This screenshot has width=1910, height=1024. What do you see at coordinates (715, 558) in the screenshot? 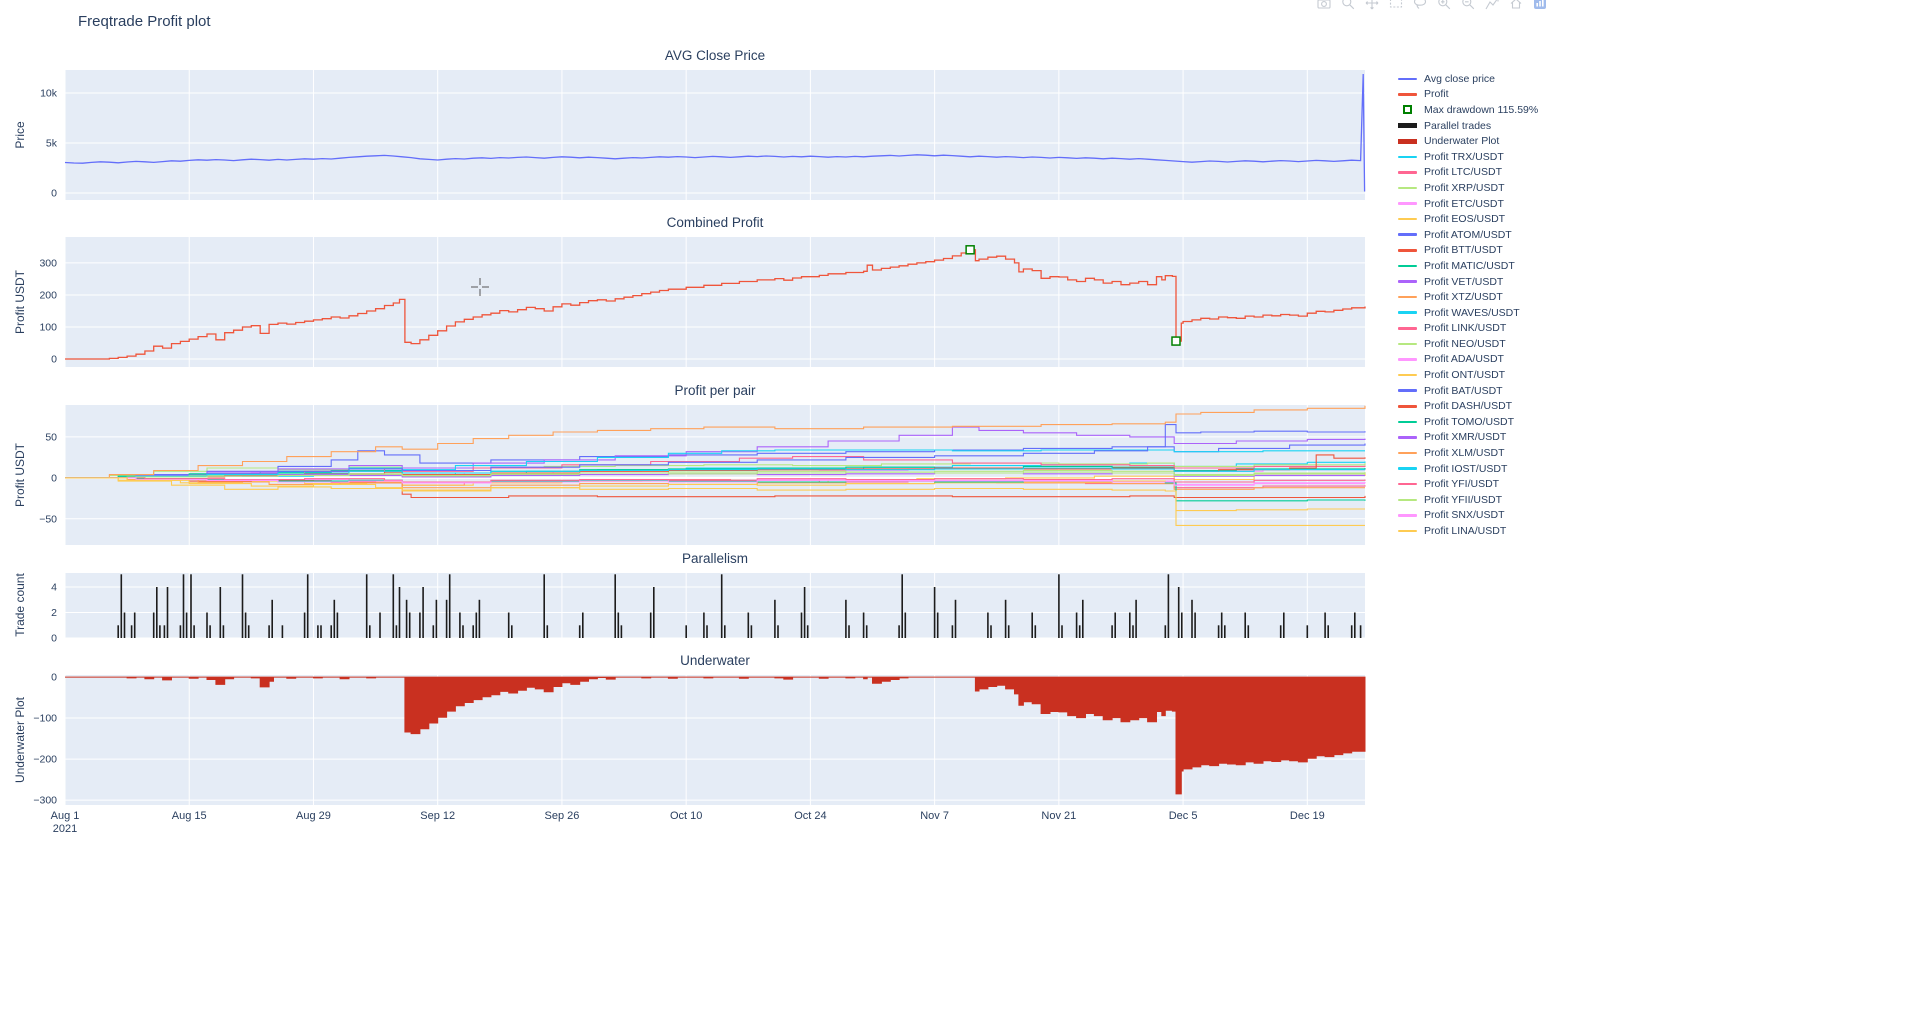
I see `panel-title-parallelism: Parallelism` at bounding box center [715, 558].